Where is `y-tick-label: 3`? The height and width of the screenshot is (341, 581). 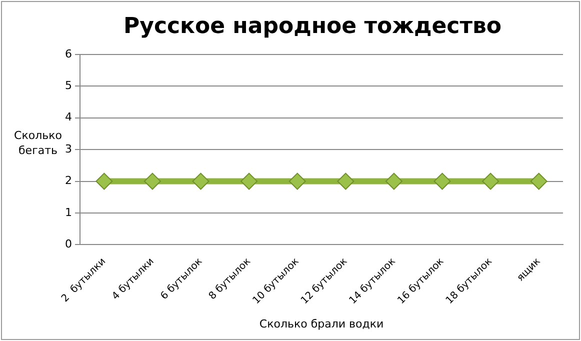
y-tick-label: 3 is located at coordinates (68, 149).